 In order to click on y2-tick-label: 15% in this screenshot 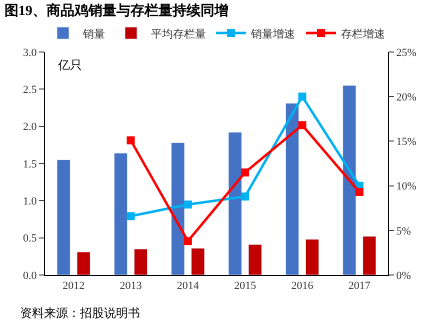, I will do `click(406, 142)`.